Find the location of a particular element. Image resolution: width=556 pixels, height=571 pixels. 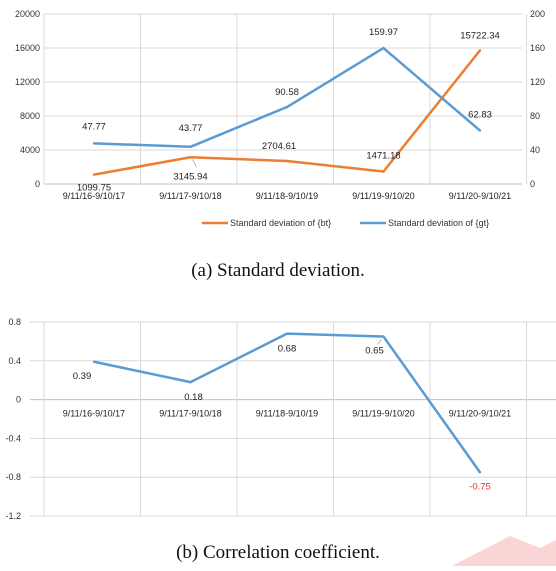

left-tick-label: 8000 is located at coordinates (30, 116).